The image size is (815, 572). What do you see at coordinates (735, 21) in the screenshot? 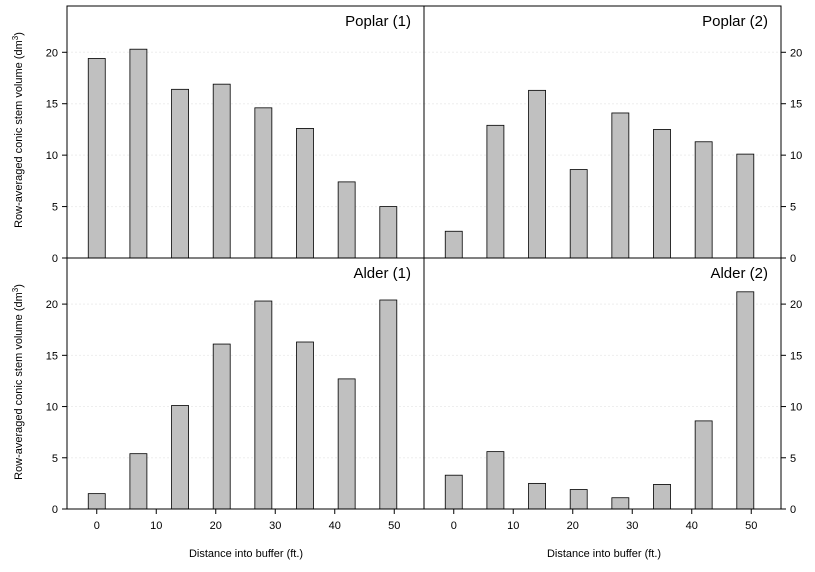
I see `panel-title: Poplar (2)` at bounding box center [735, 21].